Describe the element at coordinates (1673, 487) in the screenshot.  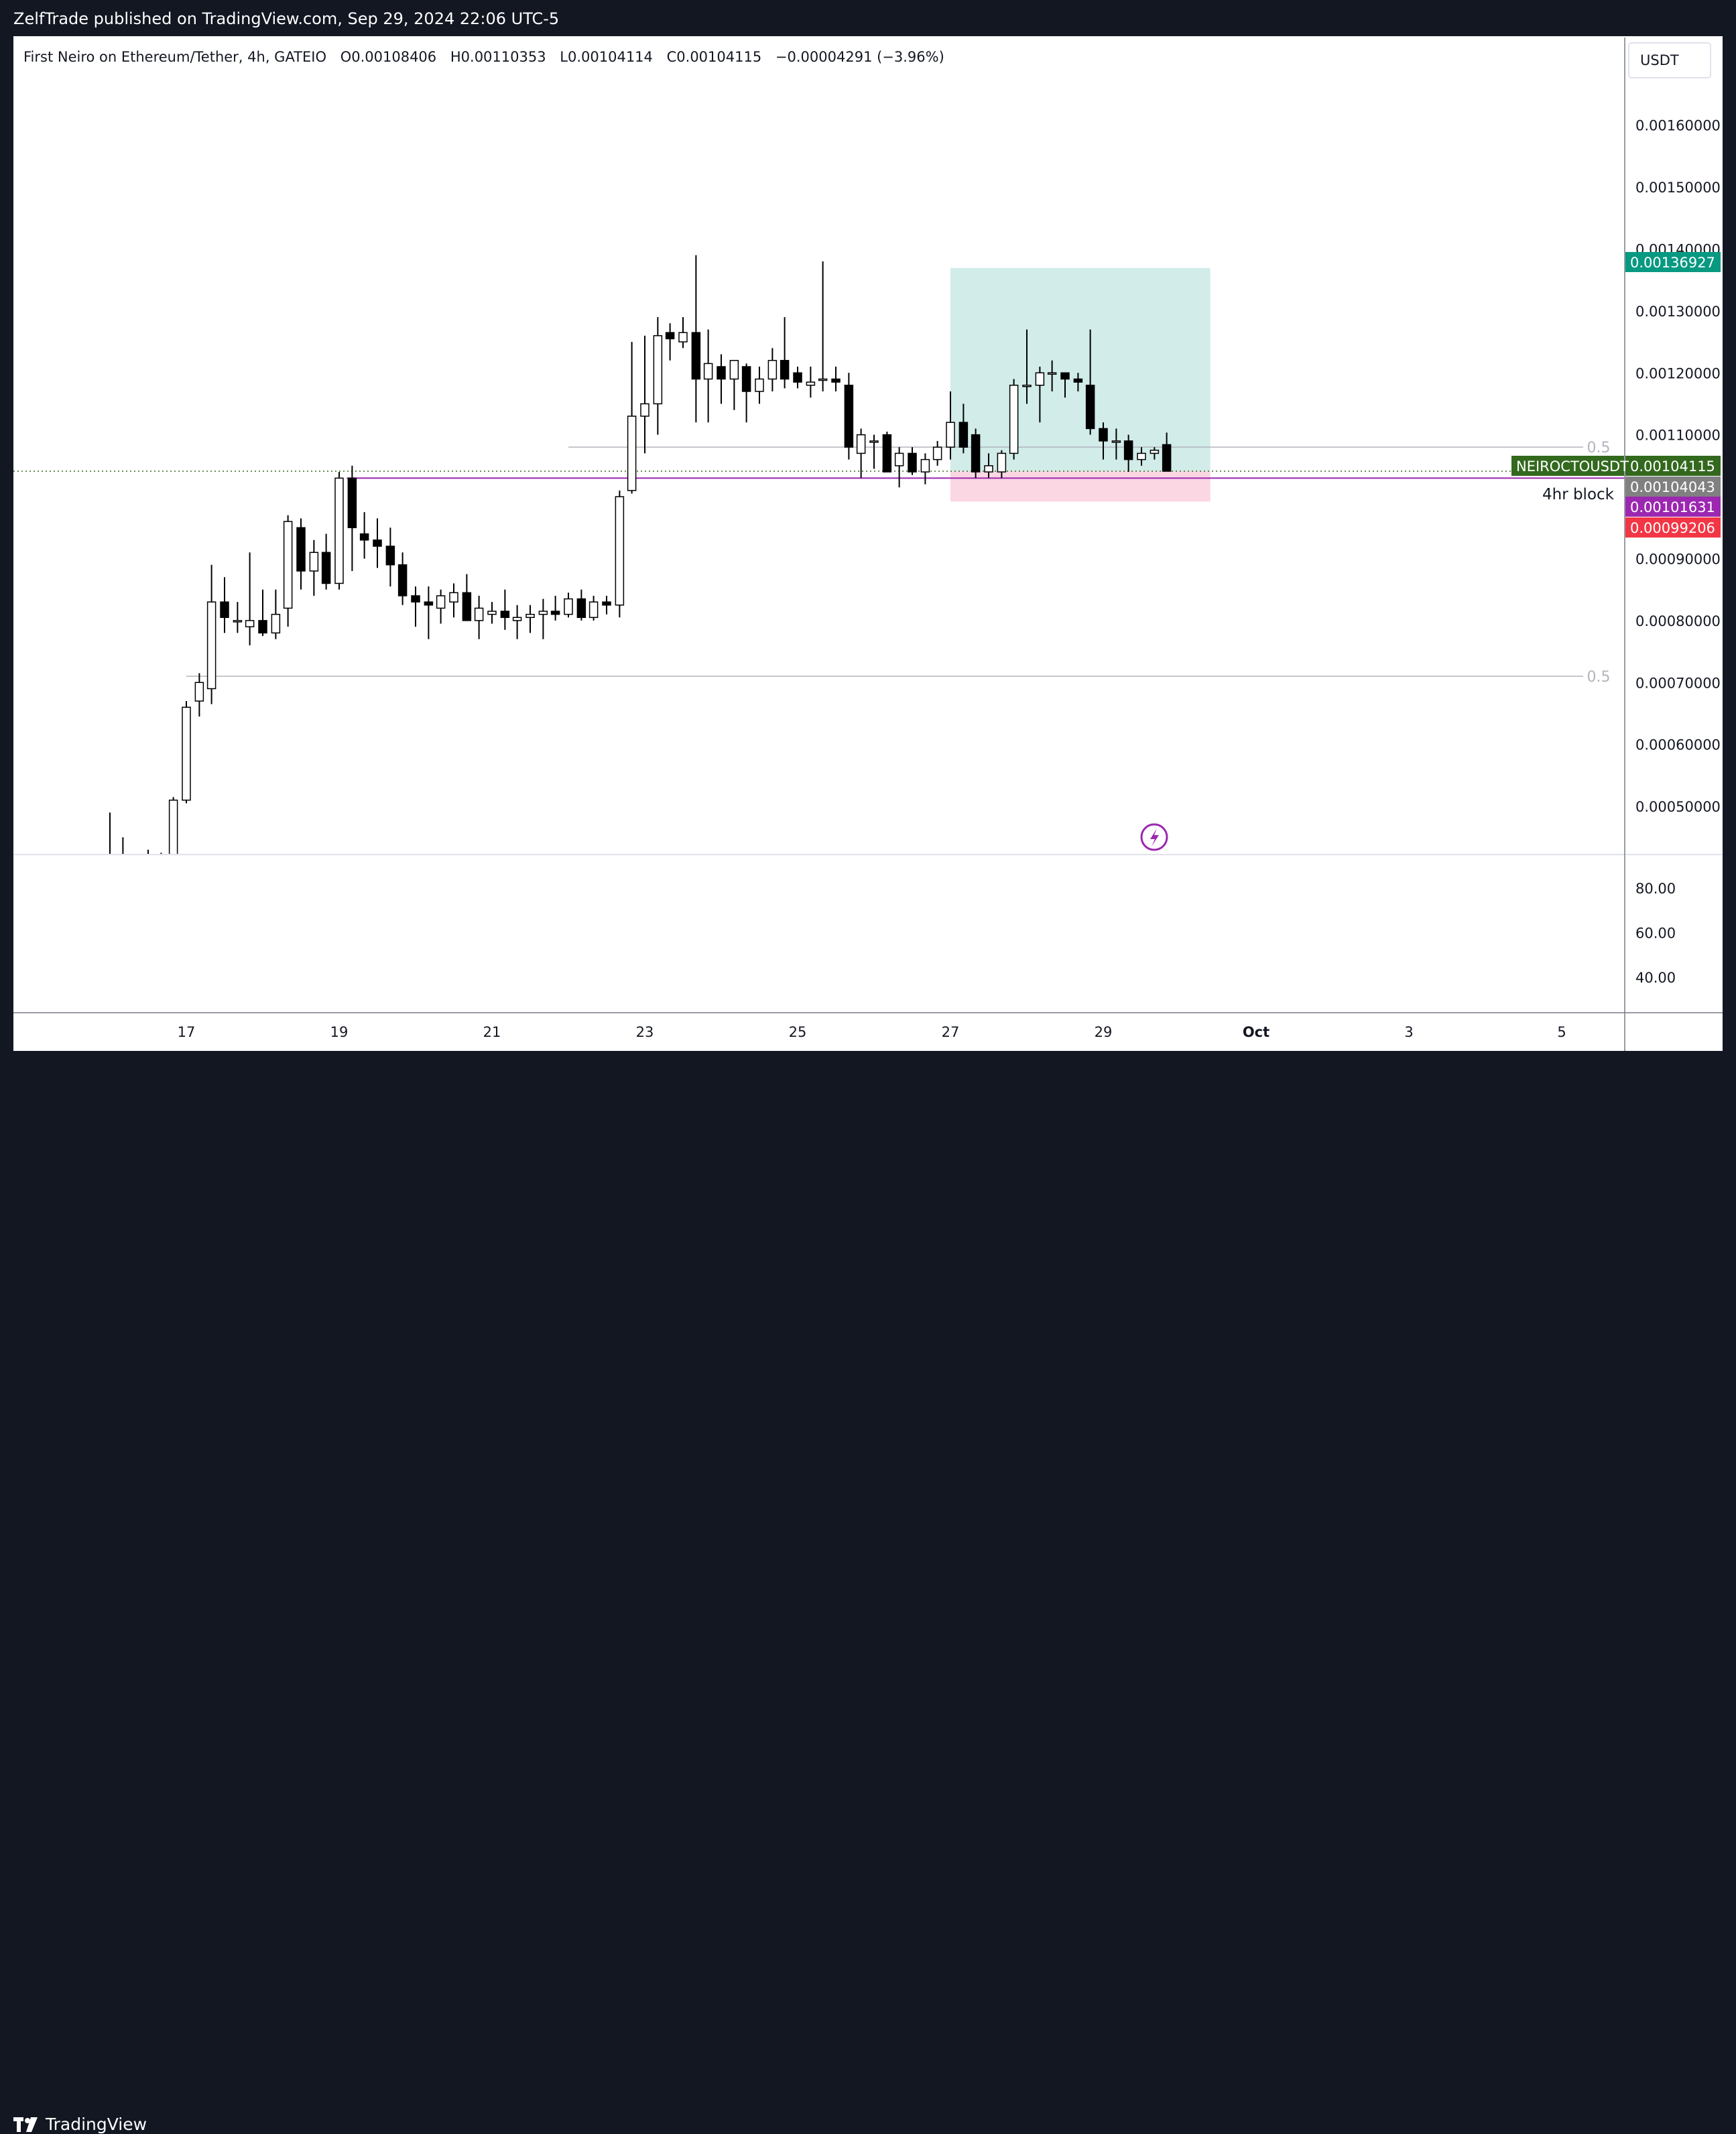
I see `price-tag-avwap: 0.00104043` at that location.